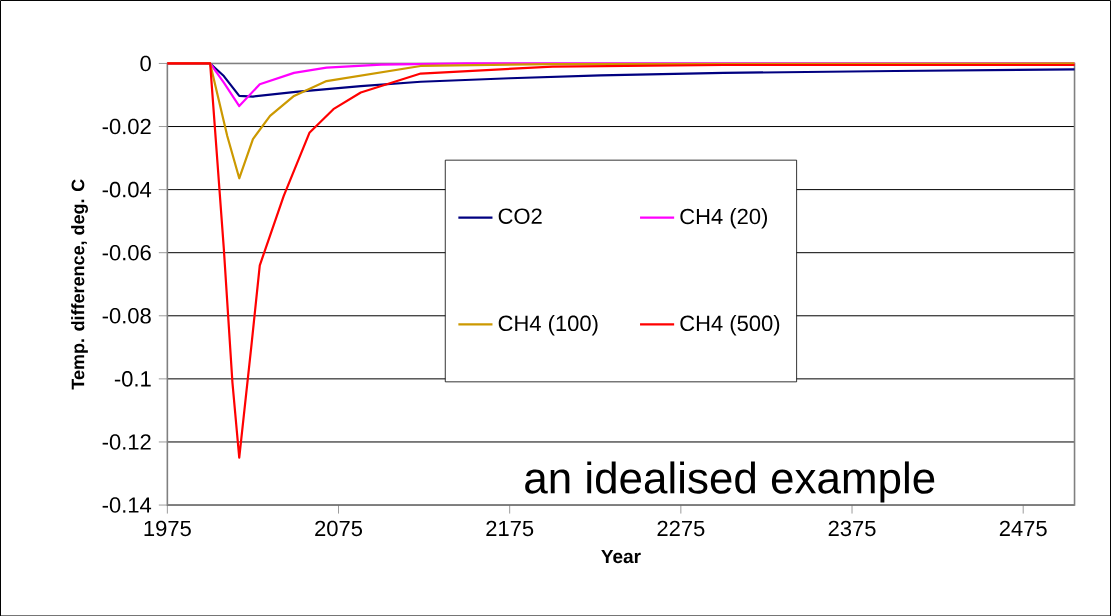  Describe the element at coordinates (621, 556) in the screenshot. I see `x-axis-title: Year` at that location.